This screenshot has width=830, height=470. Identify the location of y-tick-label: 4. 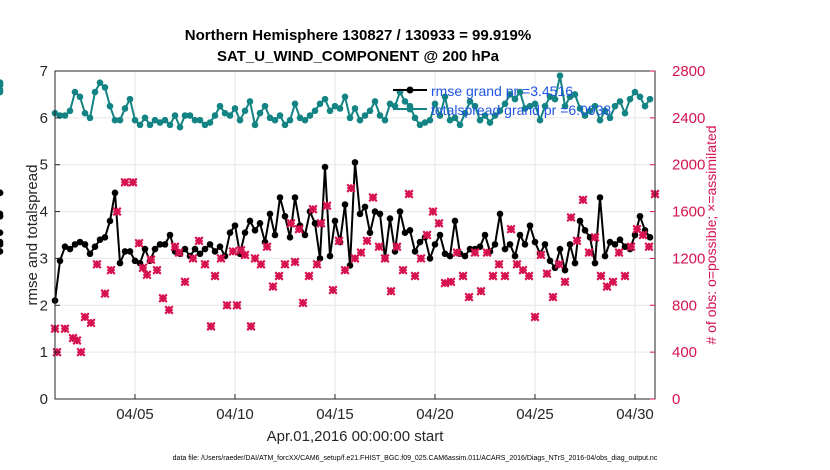
(44, 212).